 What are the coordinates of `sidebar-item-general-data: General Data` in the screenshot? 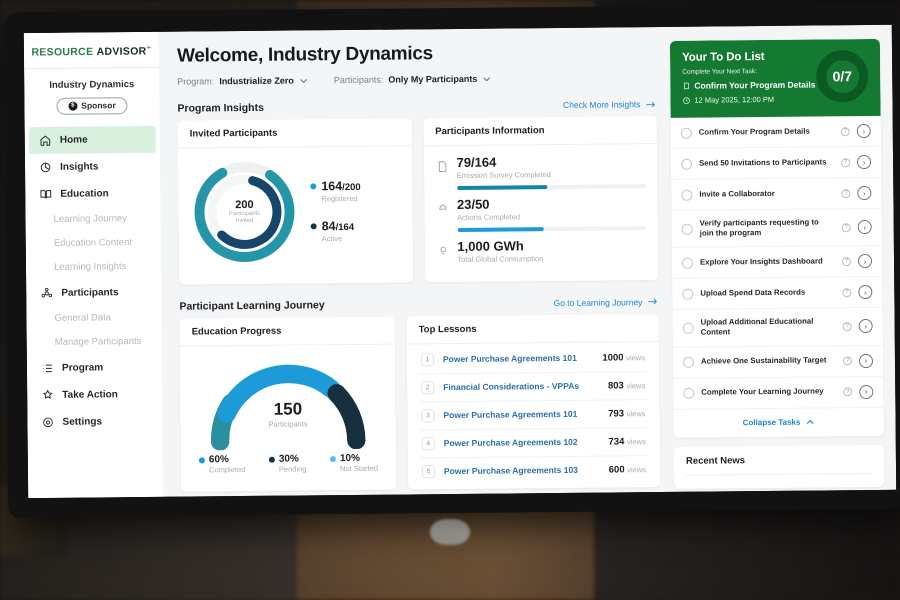 It's located at (83, 318).